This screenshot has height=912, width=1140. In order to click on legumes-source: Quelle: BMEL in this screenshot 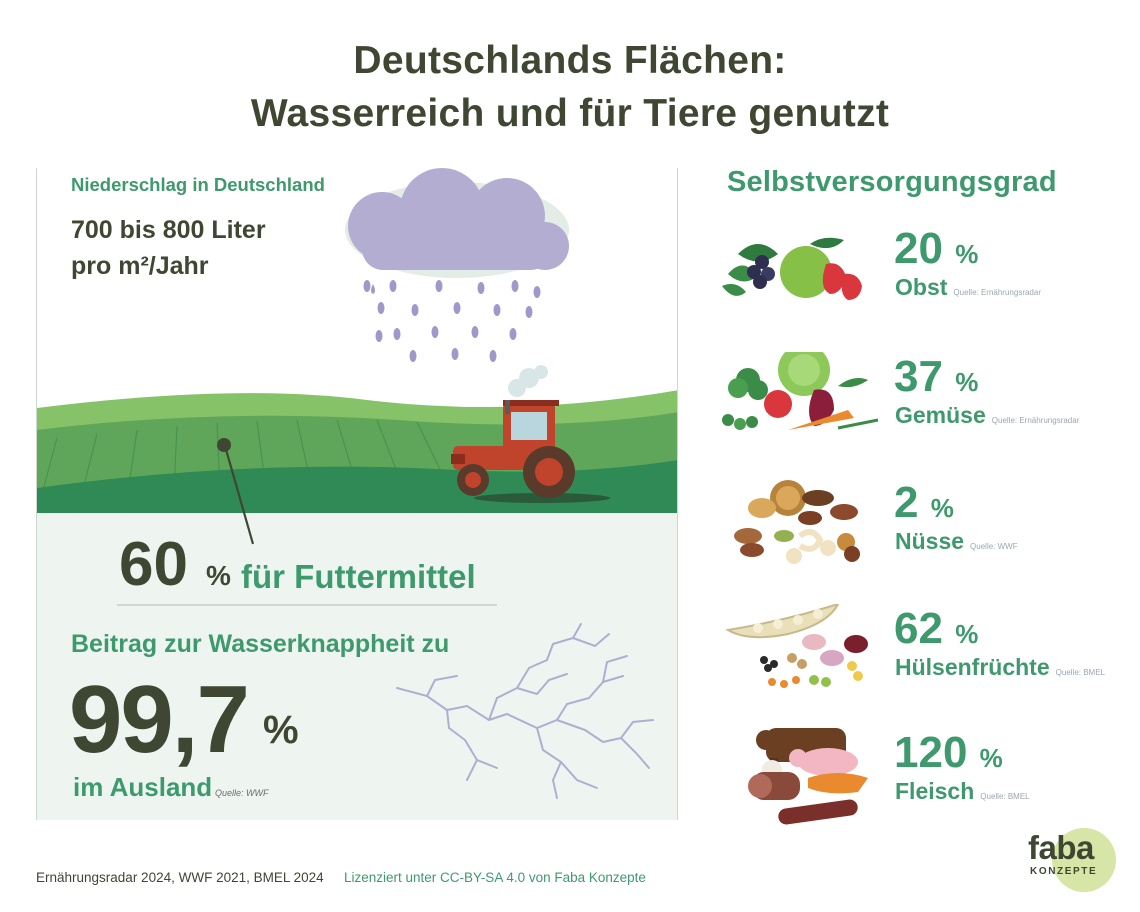, I will do `click(1080, 672)`.